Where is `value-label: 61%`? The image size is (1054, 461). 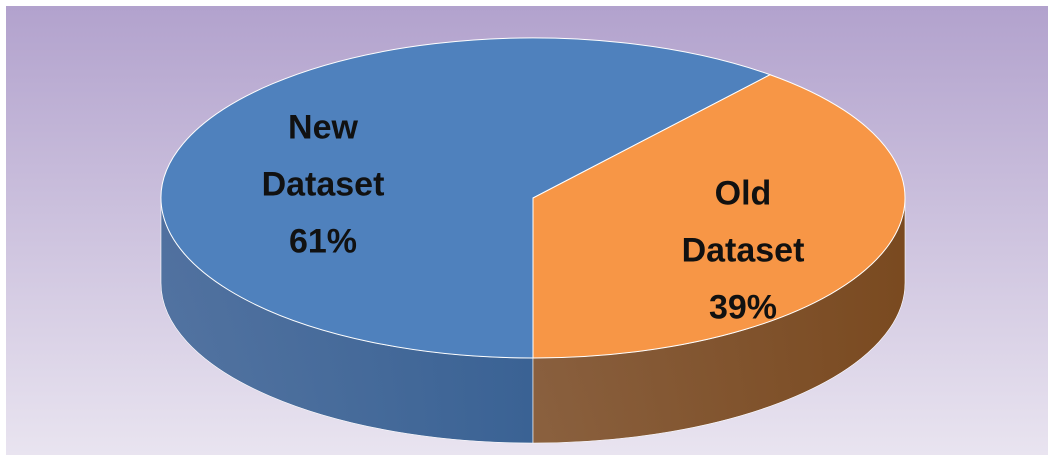 value-label: 61% is located at coordinates (323, 241).